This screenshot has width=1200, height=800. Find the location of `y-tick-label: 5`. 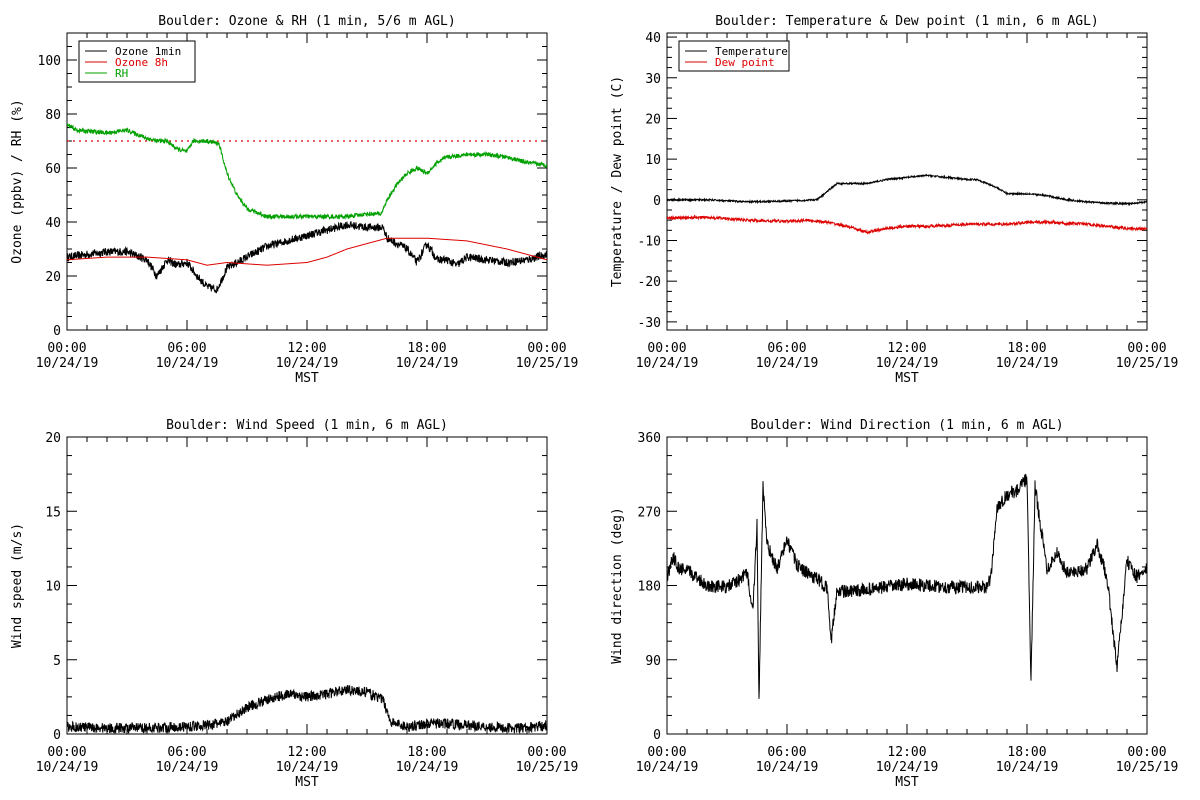

y-tick-label: 5 is located at coordinates (57, 661).